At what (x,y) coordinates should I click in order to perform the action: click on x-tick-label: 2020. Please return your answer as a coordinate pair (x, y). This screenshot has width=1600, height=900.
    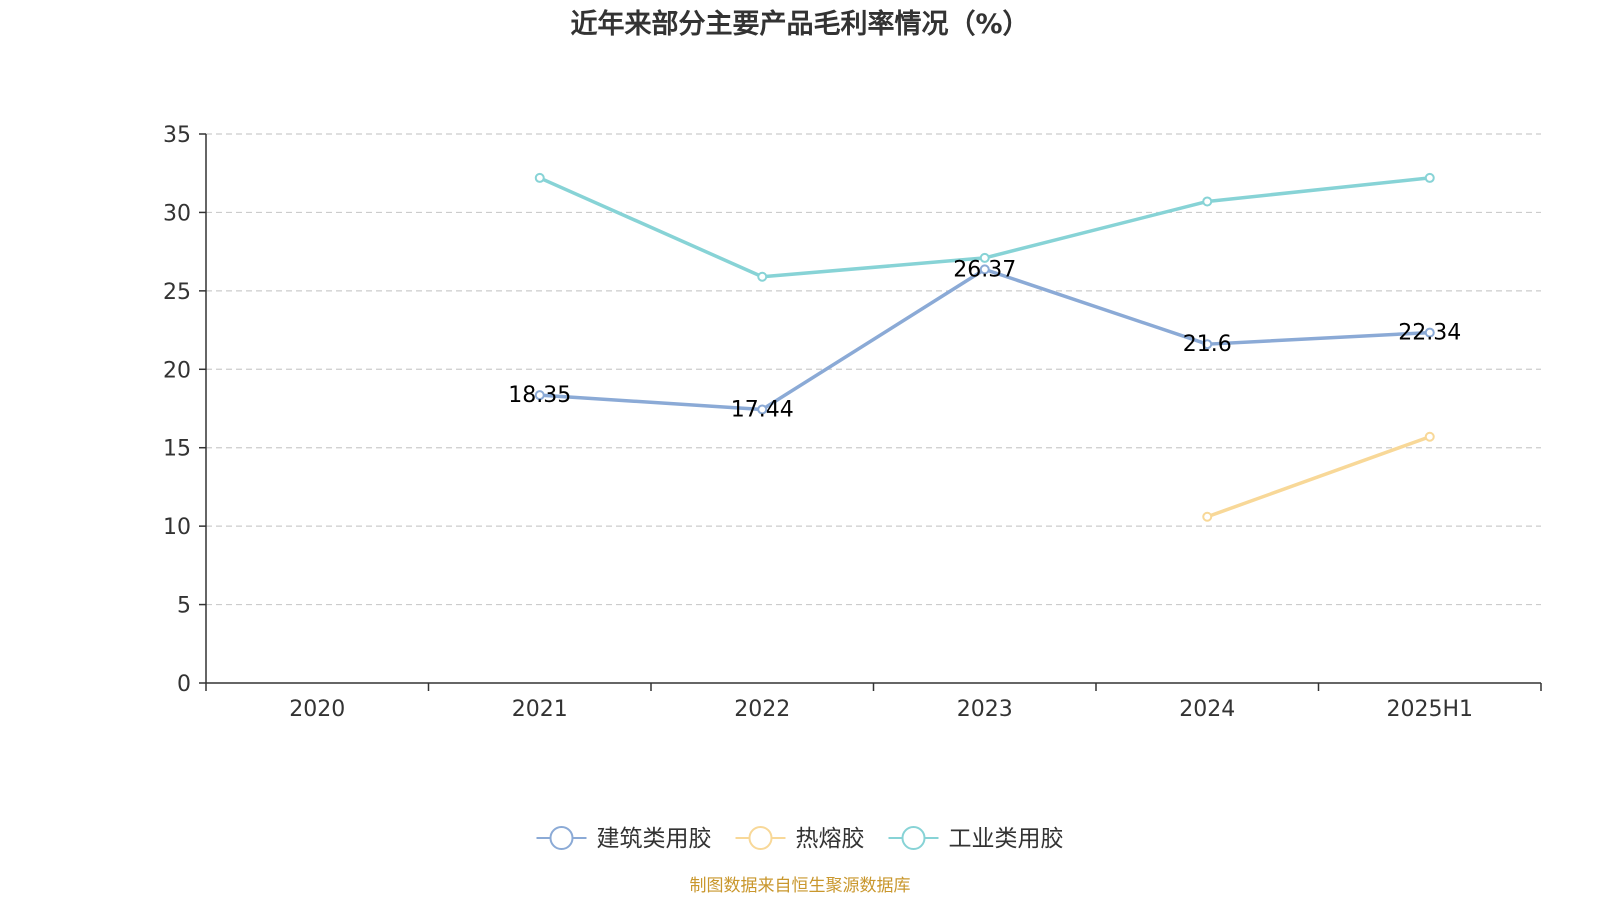
    Looking at the image, I should click on (317, 709).